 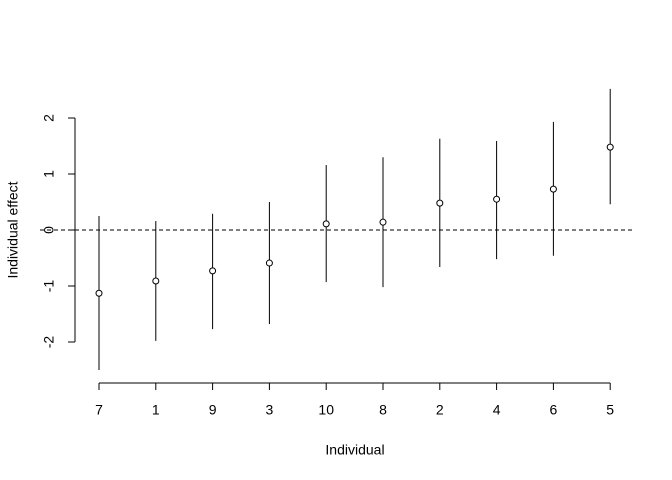 I want to click on y-tick-label: -1, so click(x=49, y=286).